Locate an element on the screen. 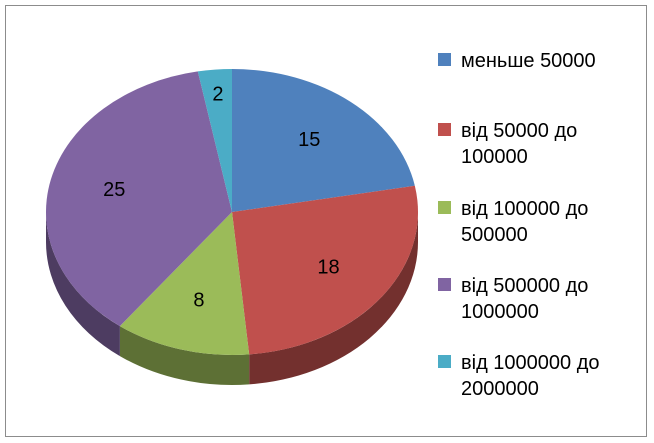 The image size is (654, 443). legend-label: меньше 50000 is located at coordinates (528, 61).